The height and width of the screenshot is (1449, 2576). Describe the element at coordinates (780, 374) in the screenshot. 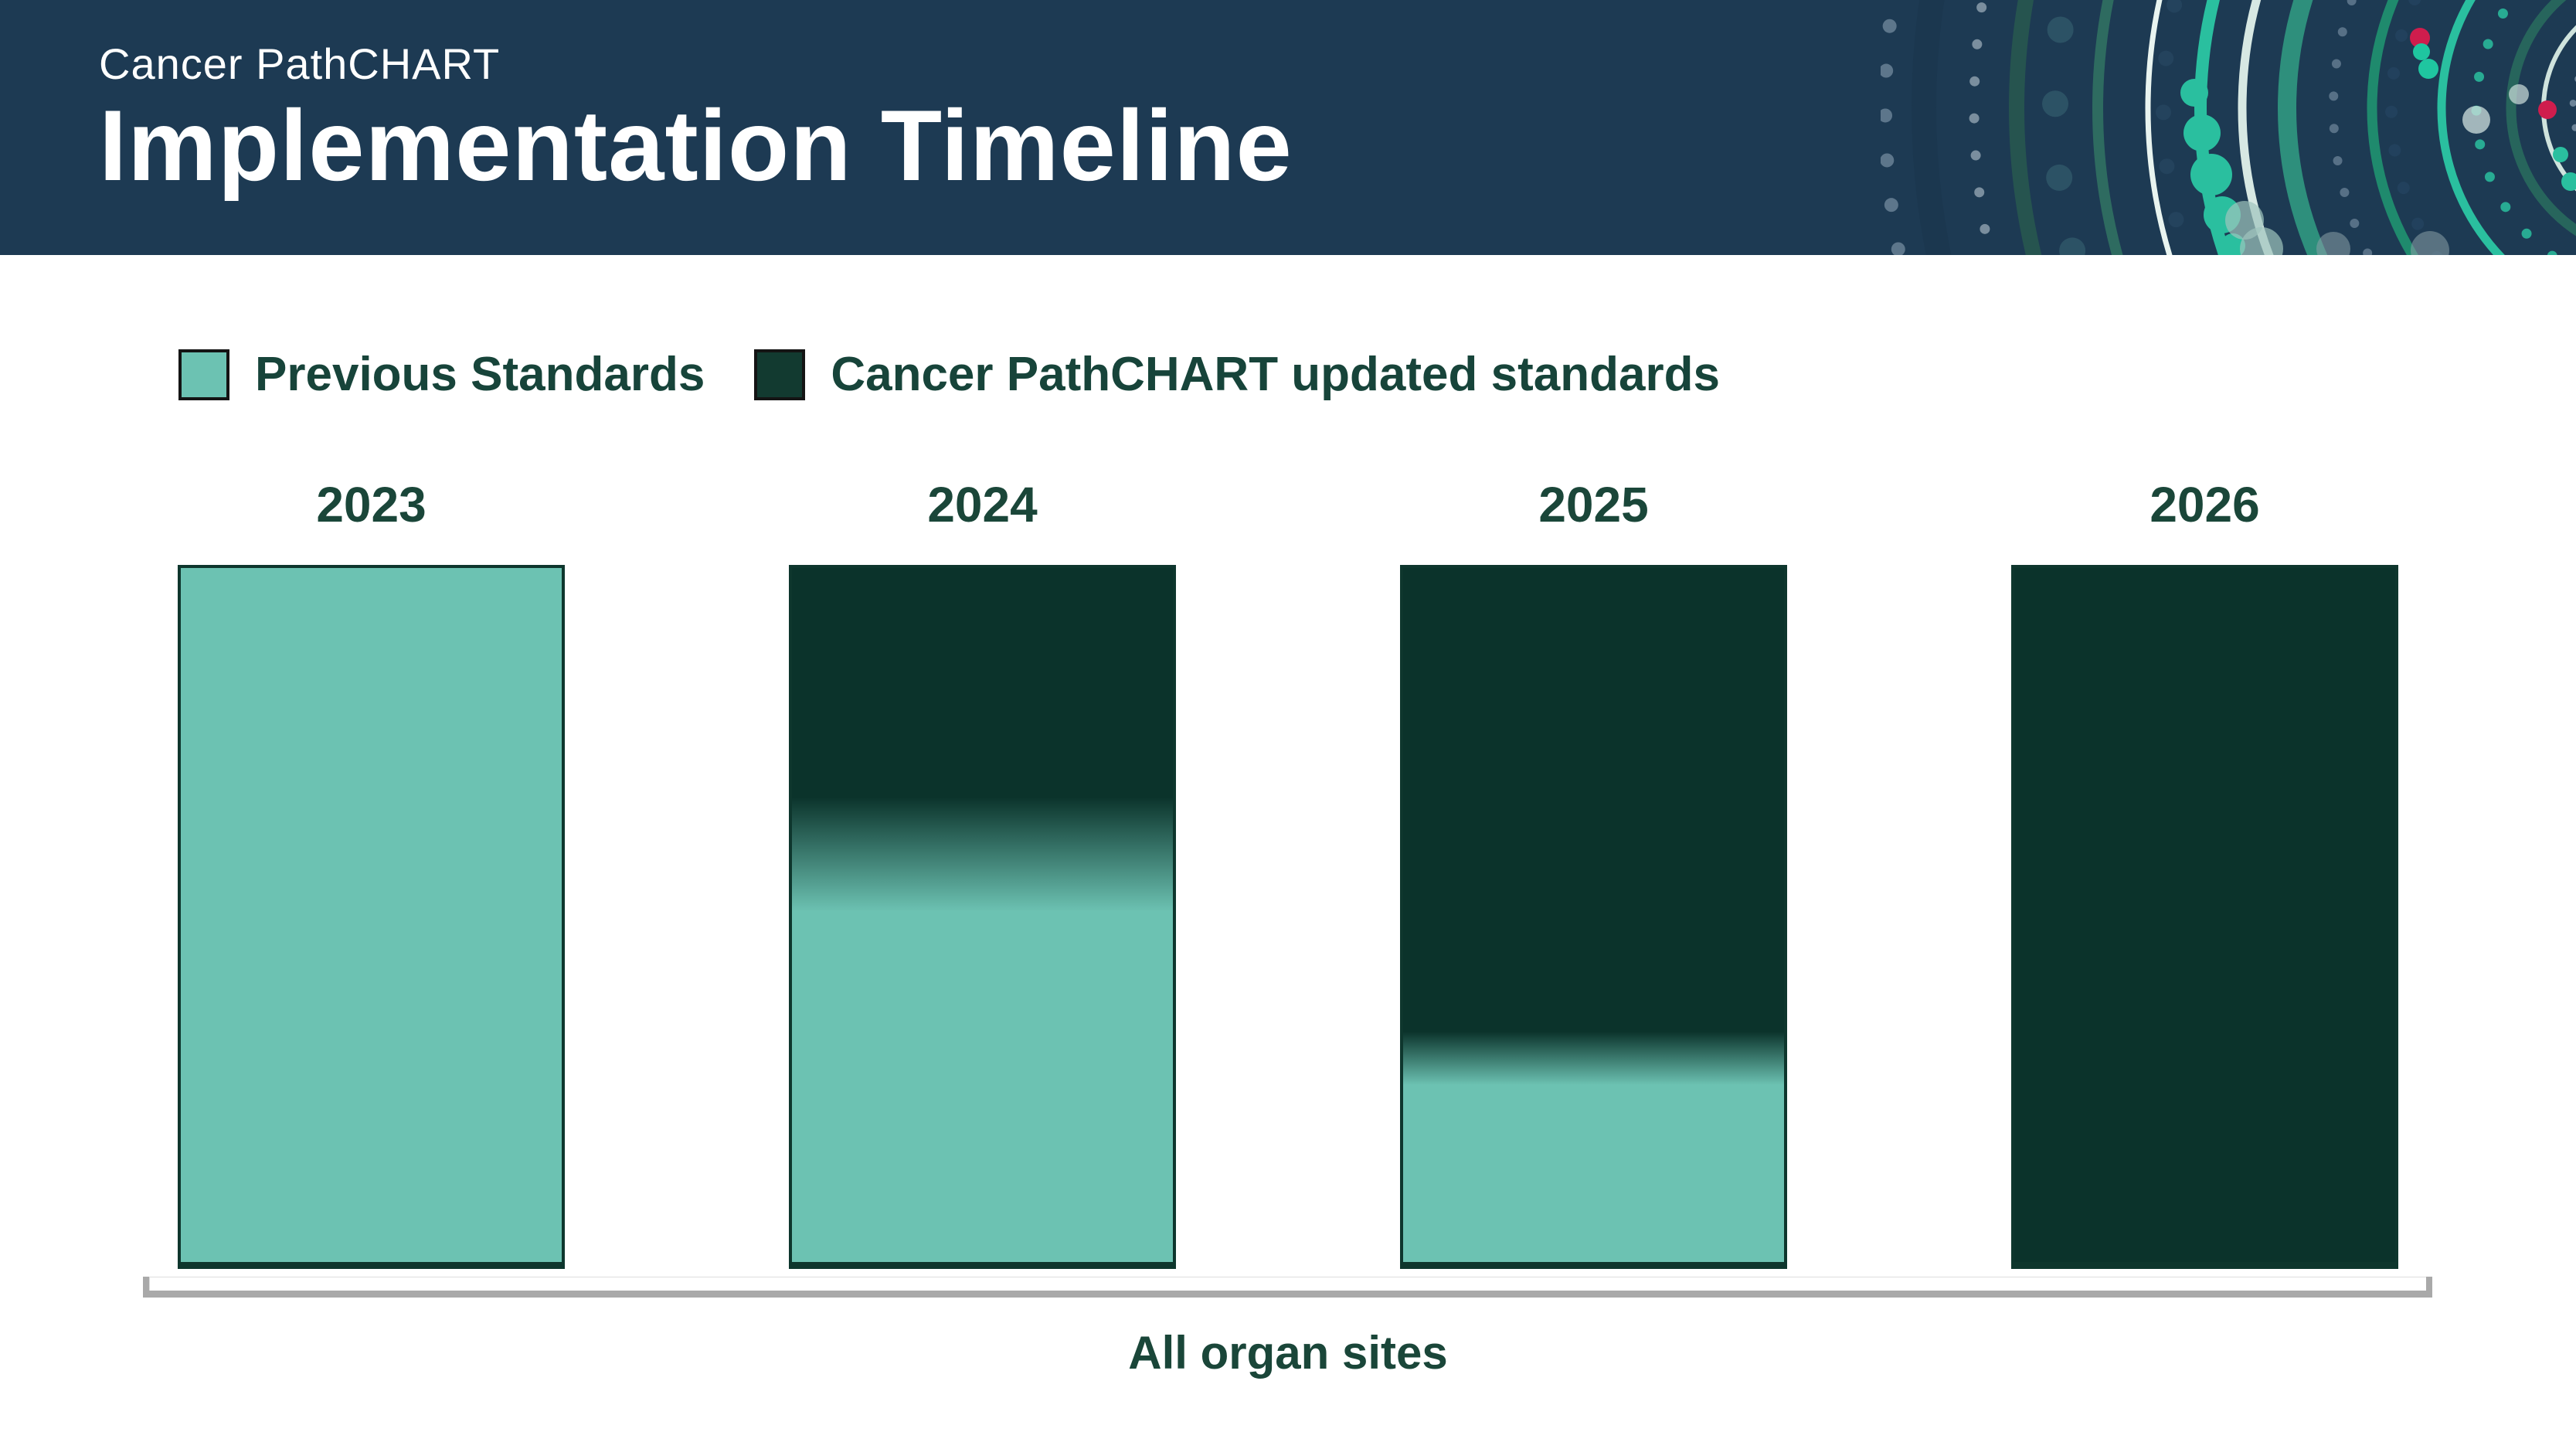

I see `legend-swatch-updated-icon` at that location.